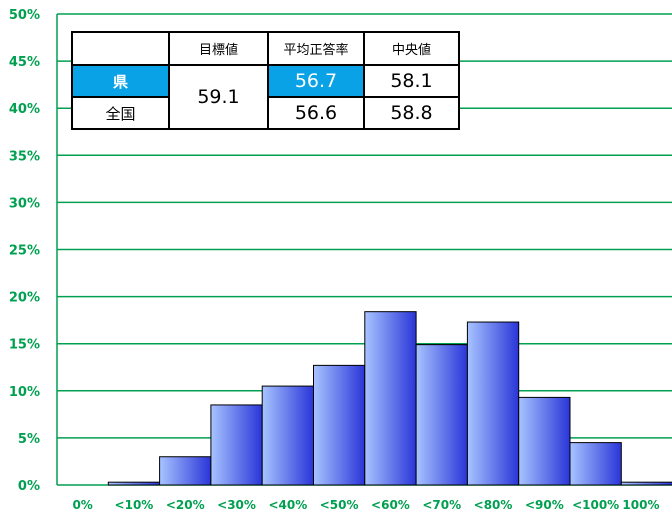 The height and width of the screenshot is (514, 672). Describe the element at coordinates (29, 486) in the screenshot. I see `y-tick-label: 0%` at that location.